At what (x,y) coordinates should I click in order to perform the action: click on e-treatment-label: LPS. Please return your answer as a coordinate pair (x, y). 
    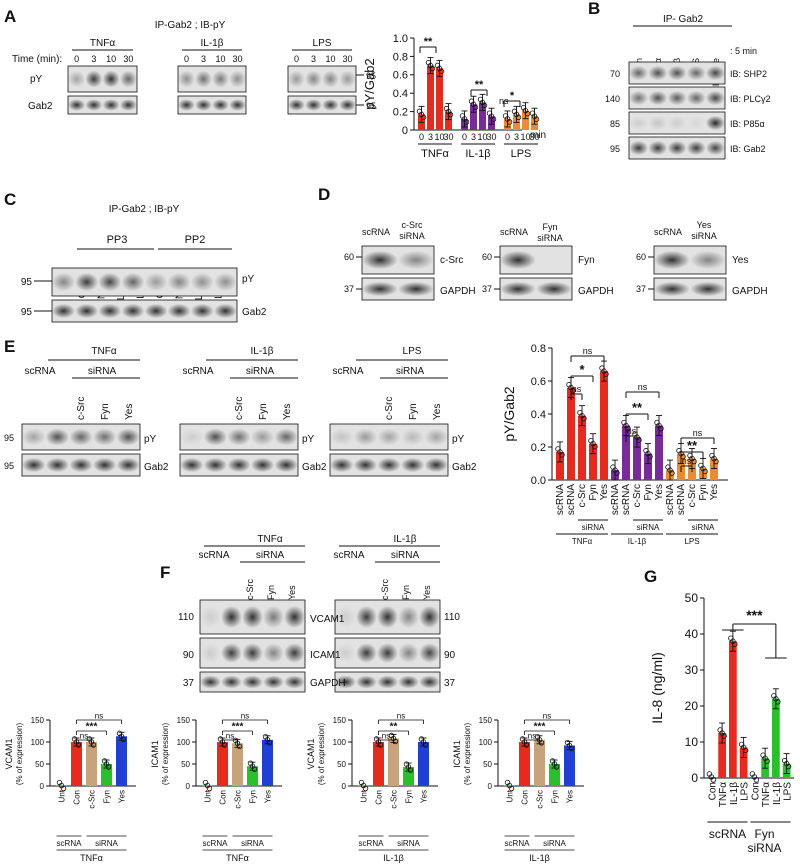
    Looking at the image, I should click on (412, 351).